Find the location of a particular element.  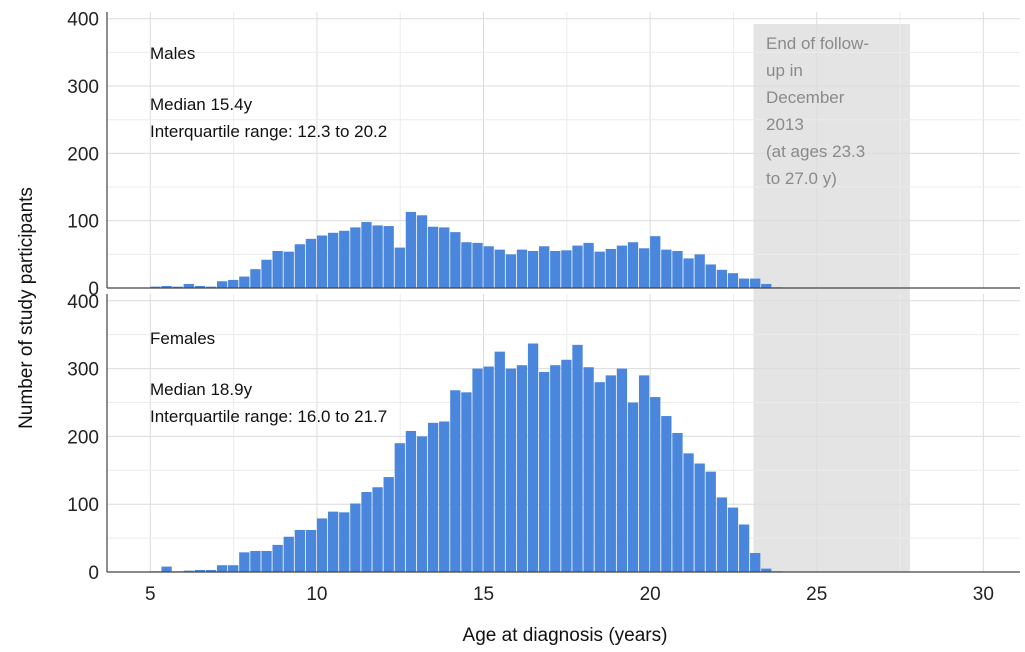

males-panel-label: Males is located at coordinates (172, 53).